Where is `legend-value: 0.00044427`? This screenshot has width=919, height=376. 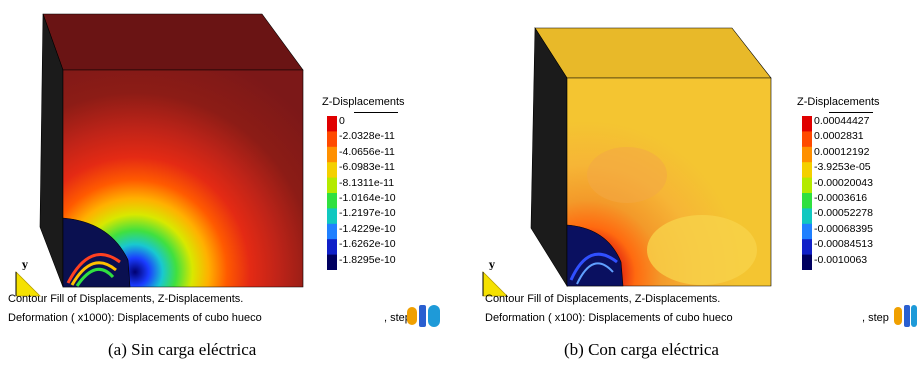
legend-value: 0.00044427 is located at coordinates (842, 121).